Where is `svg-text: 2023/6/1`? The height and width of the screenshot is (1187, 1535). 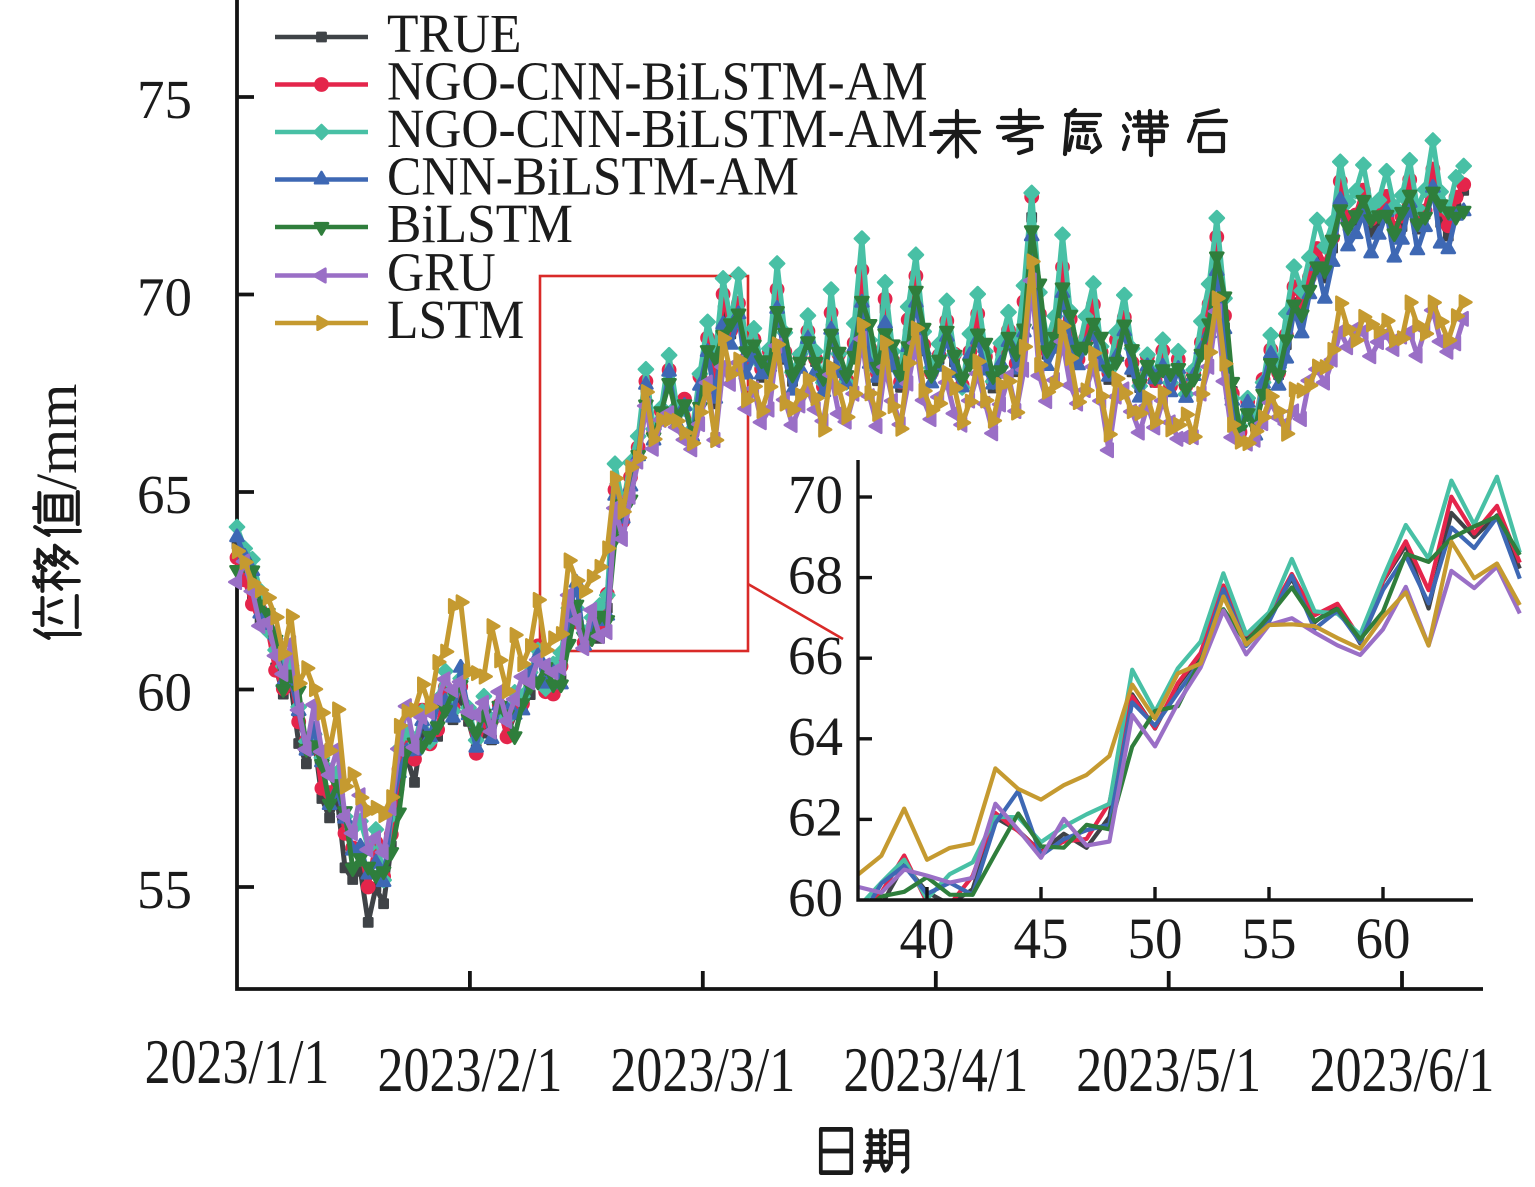 svg-text: 2023/6/1 is located at coordinates (1402, 1069).